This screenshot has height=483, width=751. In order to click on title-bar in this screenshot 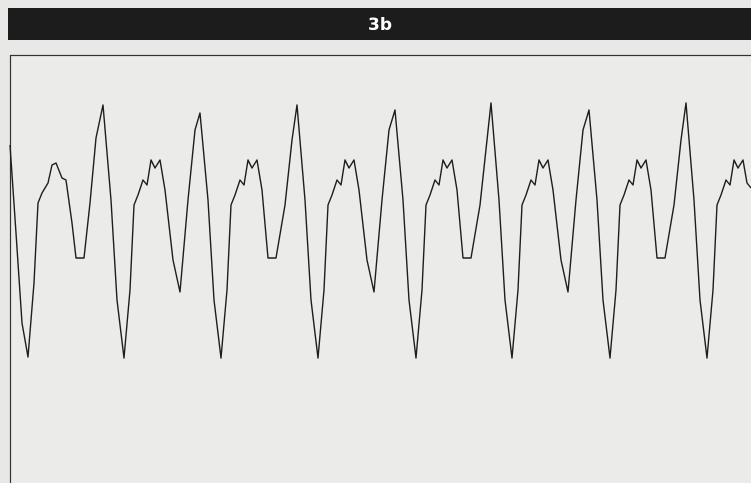, I will do `click(379, 24)`.